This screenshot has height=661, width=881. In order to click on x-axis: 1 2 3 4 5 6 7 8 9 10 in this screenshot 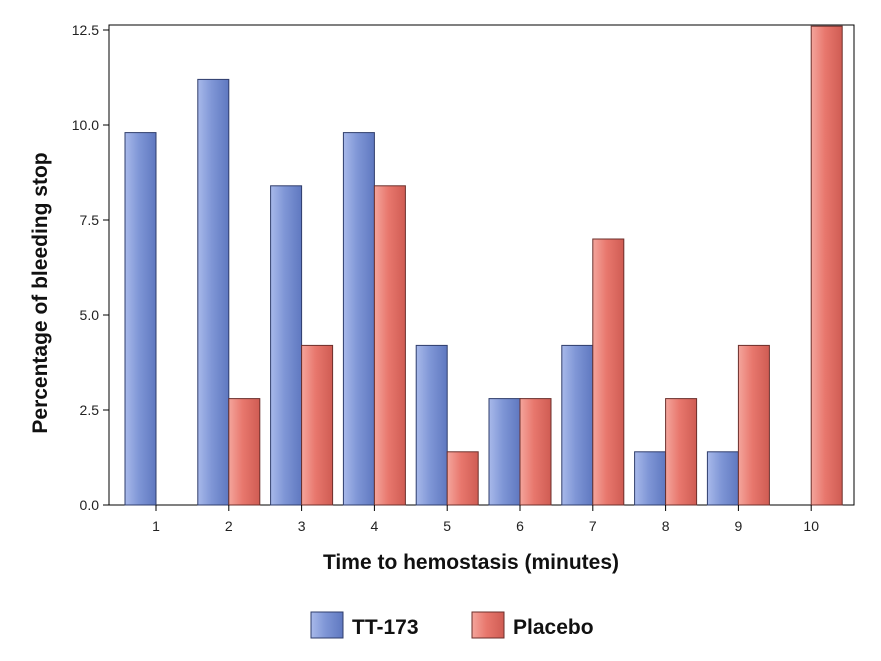, I will do `click(485, 519)`.